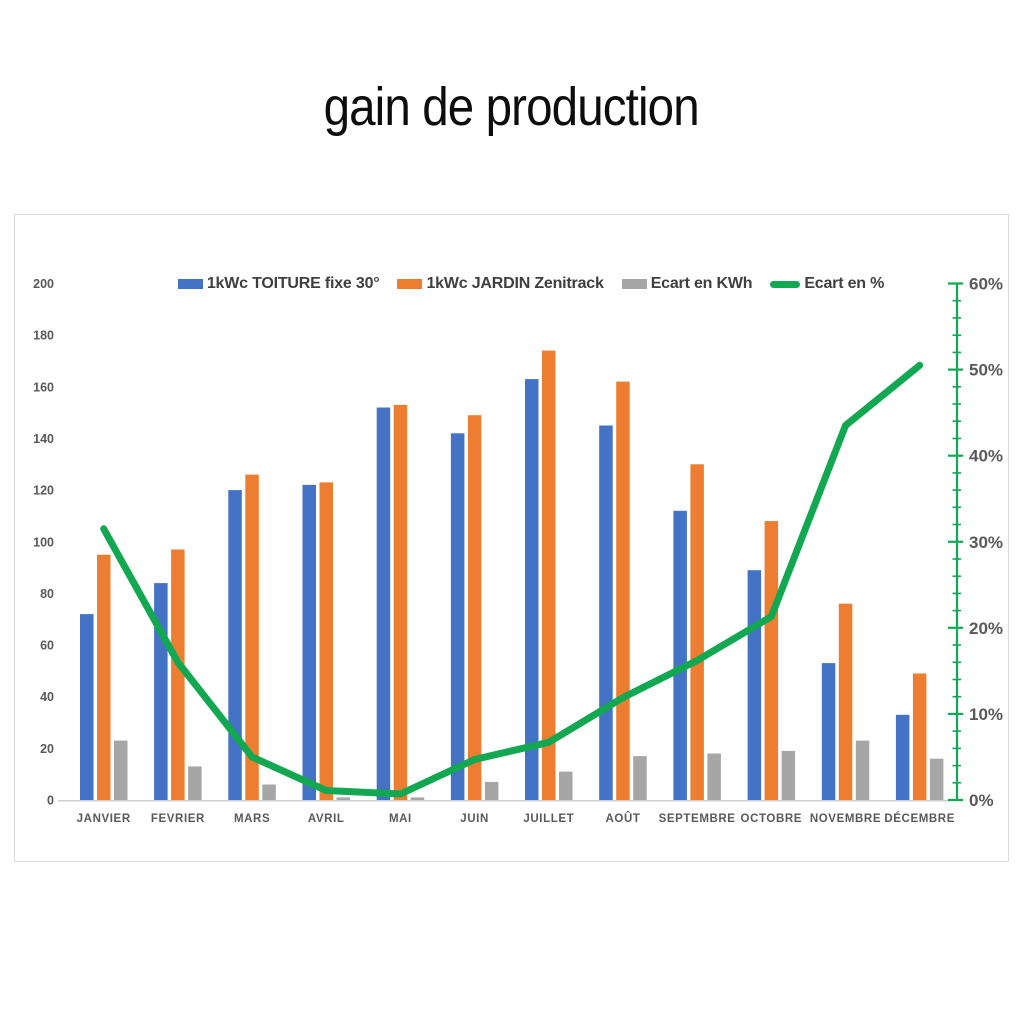  I want to click on bar-1kwc-toiture-fixe-30-fevrier, so click(161, 691).